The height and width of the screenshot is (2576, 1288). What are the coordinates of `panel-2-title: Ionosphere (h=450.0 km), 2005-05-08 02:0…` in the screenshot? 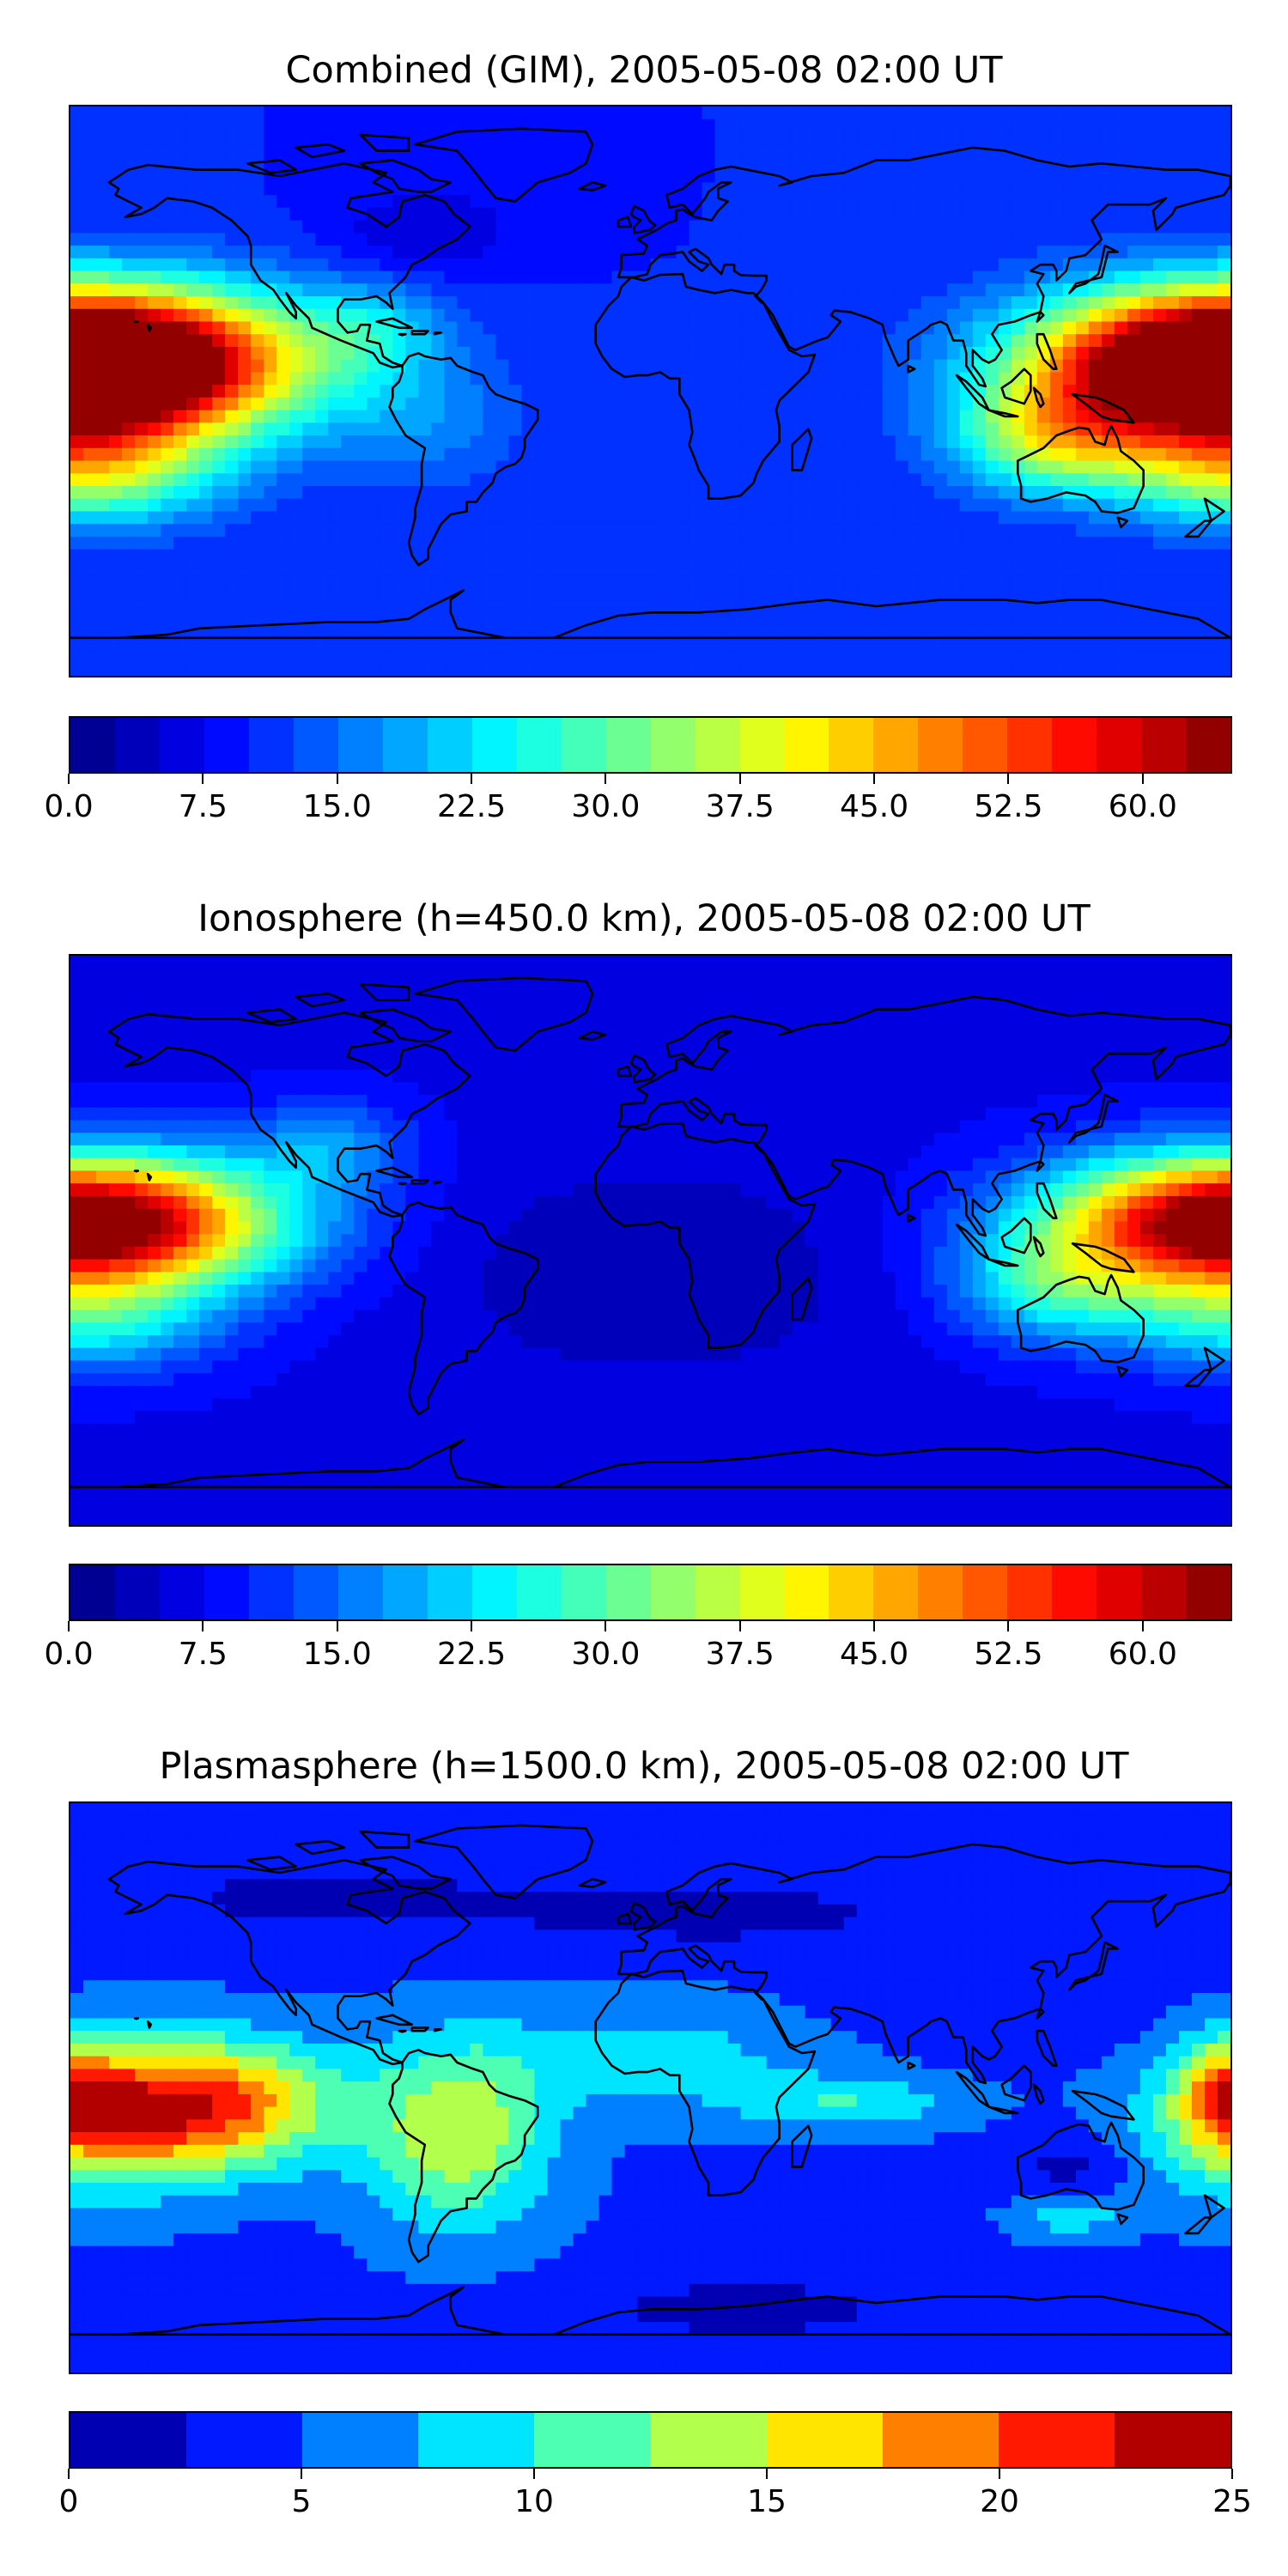 It's located at (644, 918).